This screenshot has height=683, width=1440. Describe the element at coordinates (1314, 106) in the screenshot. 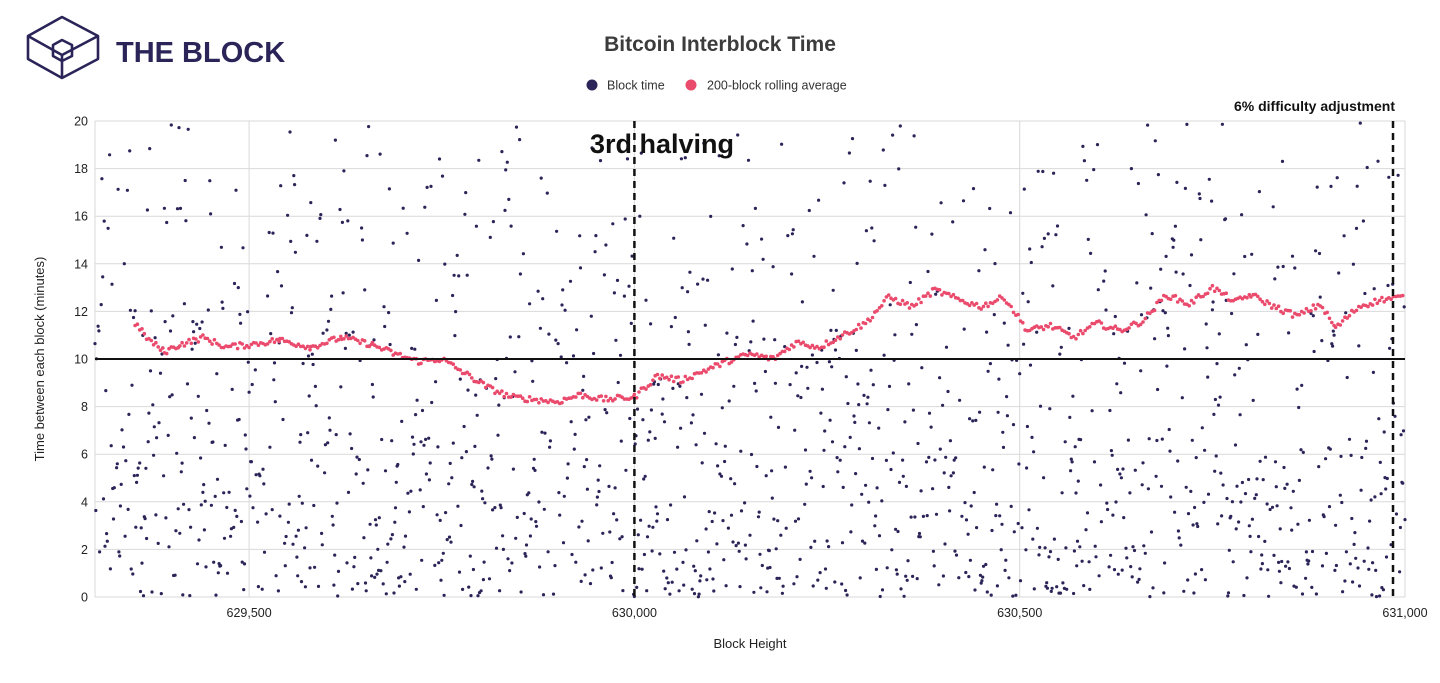

I see `annotation-difficulty-adjustment: 6% difficulty adjustment` at that location.